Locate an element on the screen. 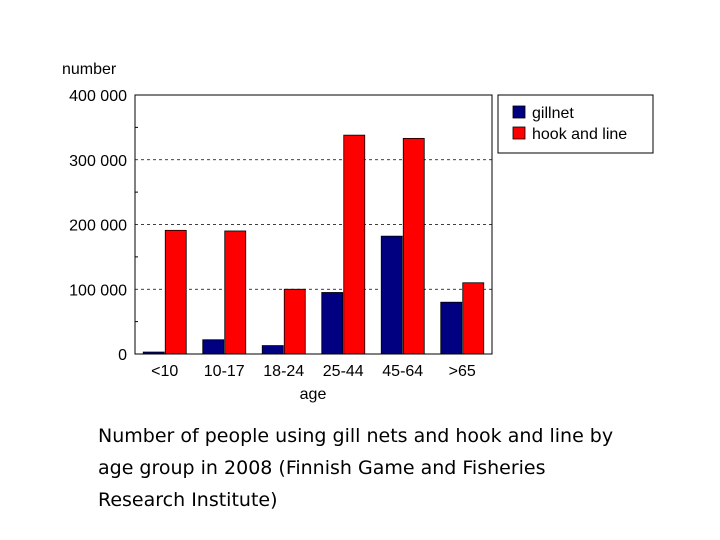 This screenshot has height=540, width=720. x-tick-label: <10 is located at coordinates (164, 371).